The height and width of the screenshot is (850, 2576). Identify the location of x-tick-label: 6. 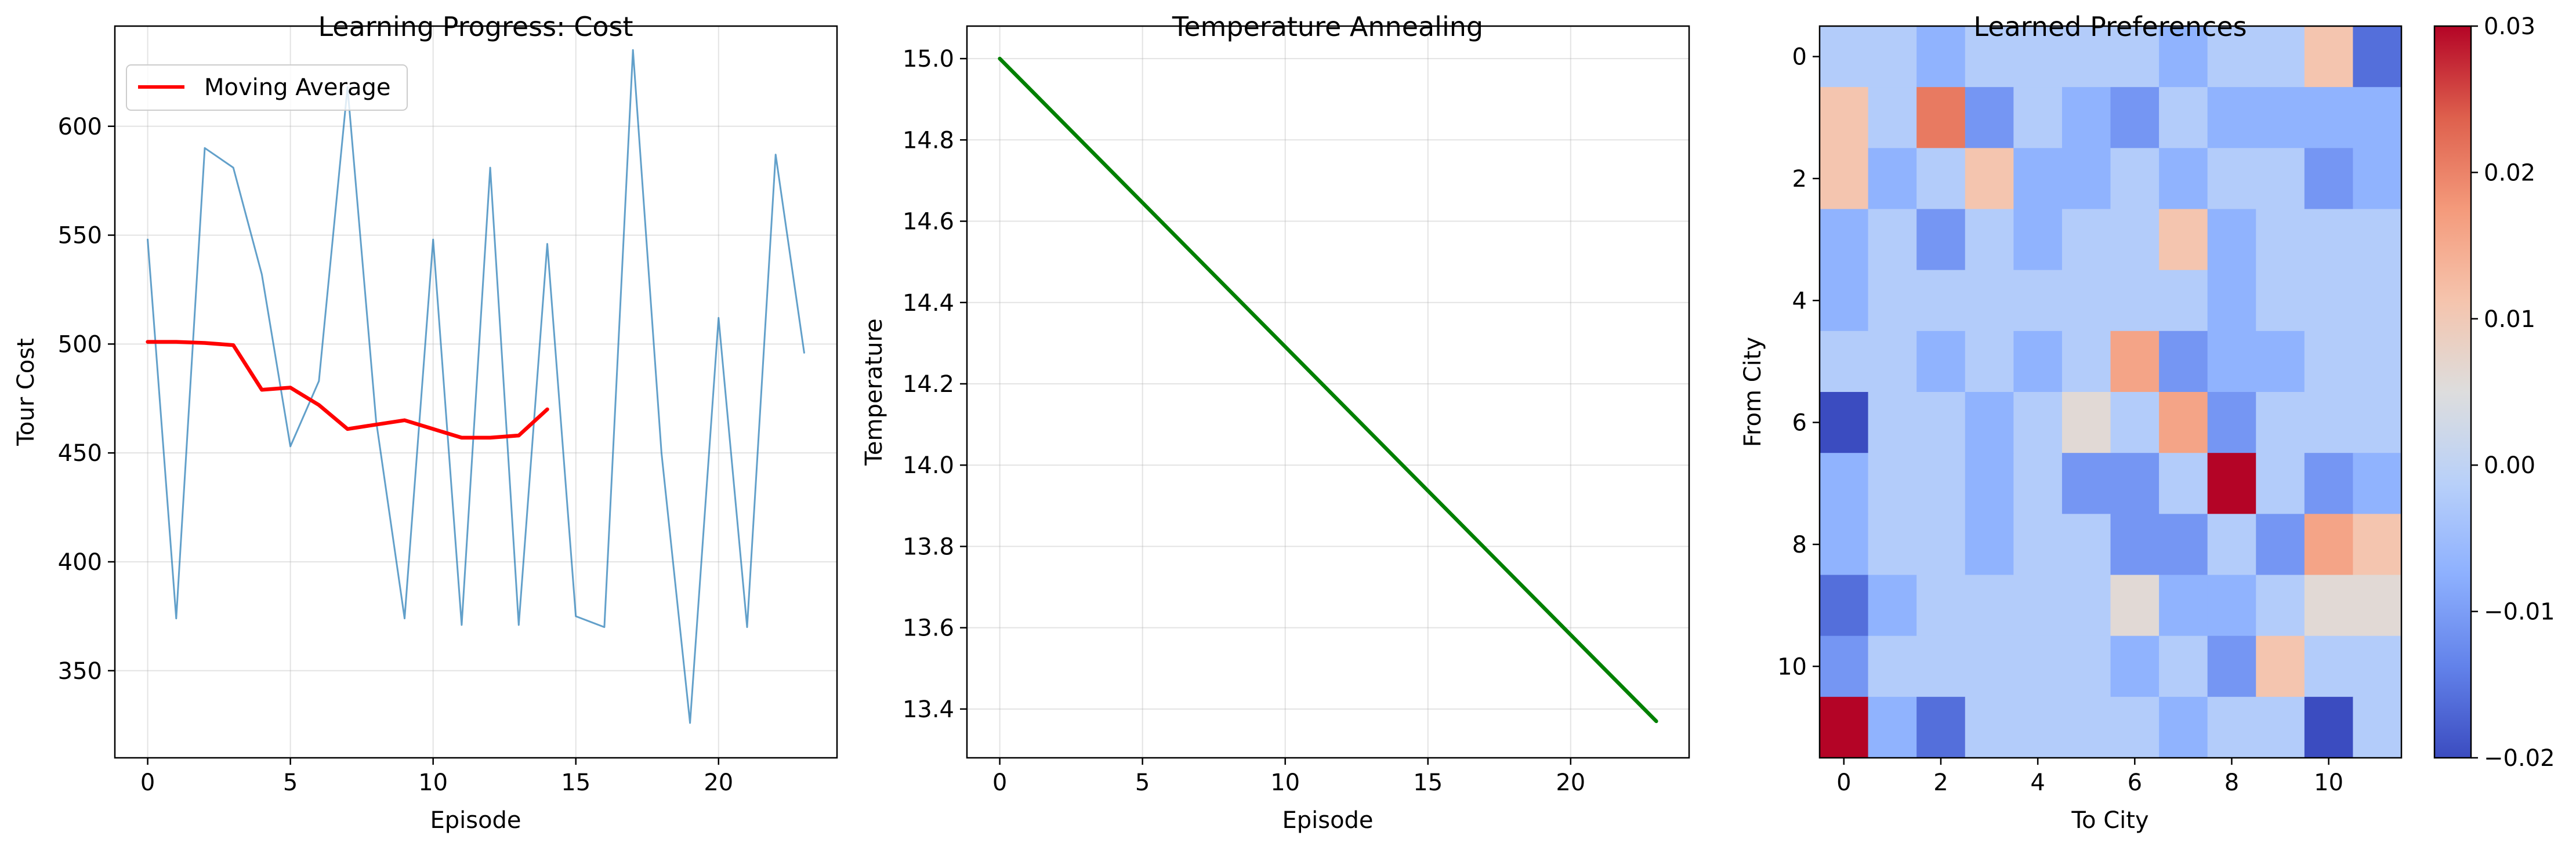
(2135, 782).